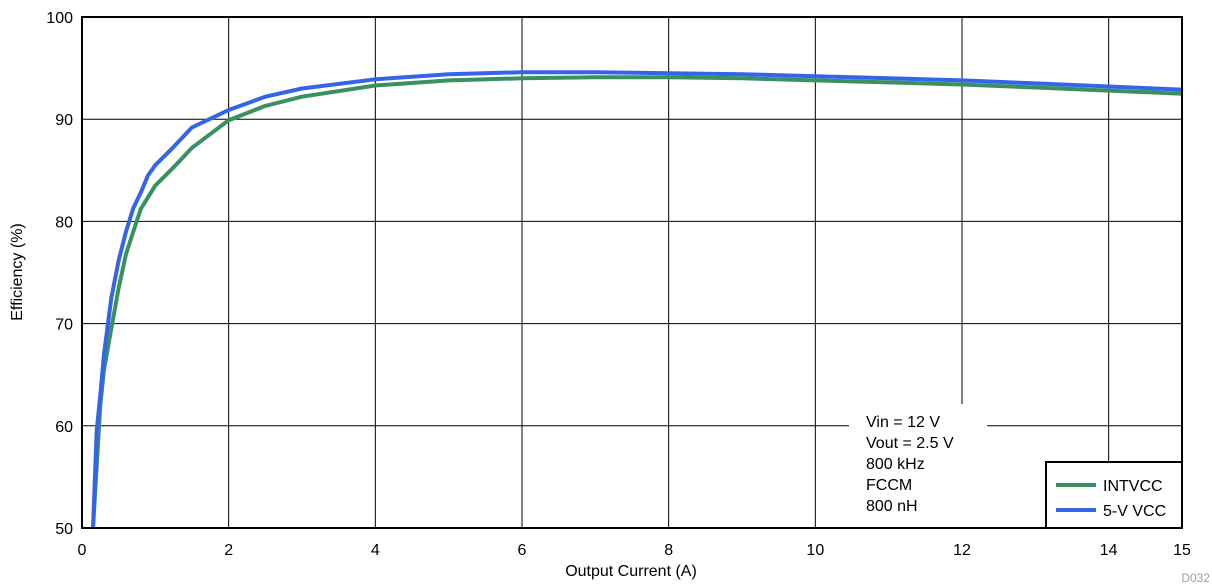  I want to click on legend: INTVCC 5-V VCC, so click(1114, 495).